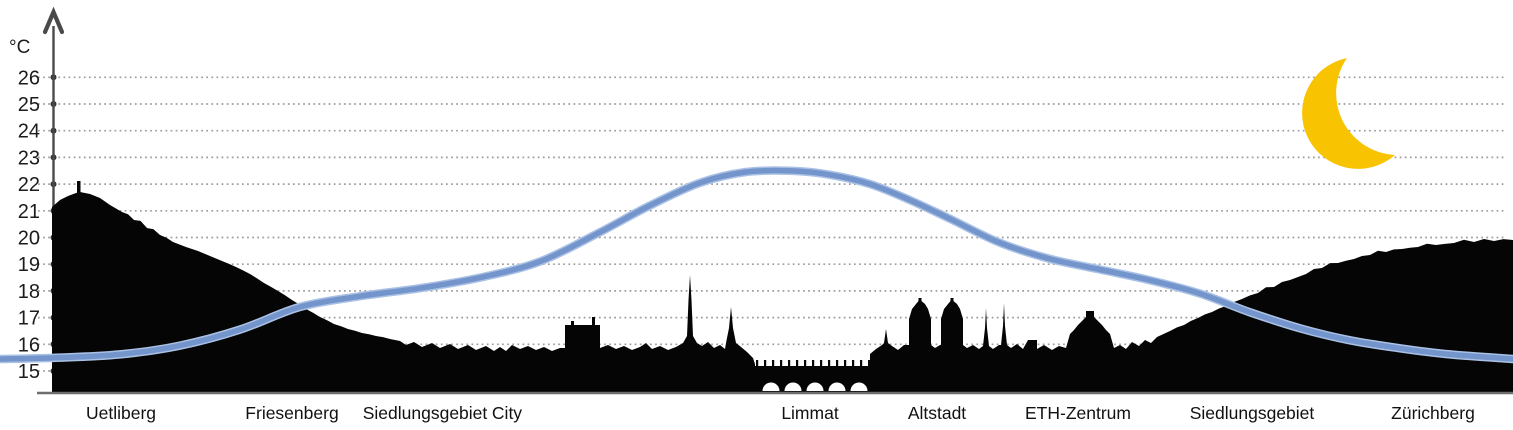 The height and width of the screenshot is (430, 1513). I want to click on y-tick-label: 24, so click(29, 132).